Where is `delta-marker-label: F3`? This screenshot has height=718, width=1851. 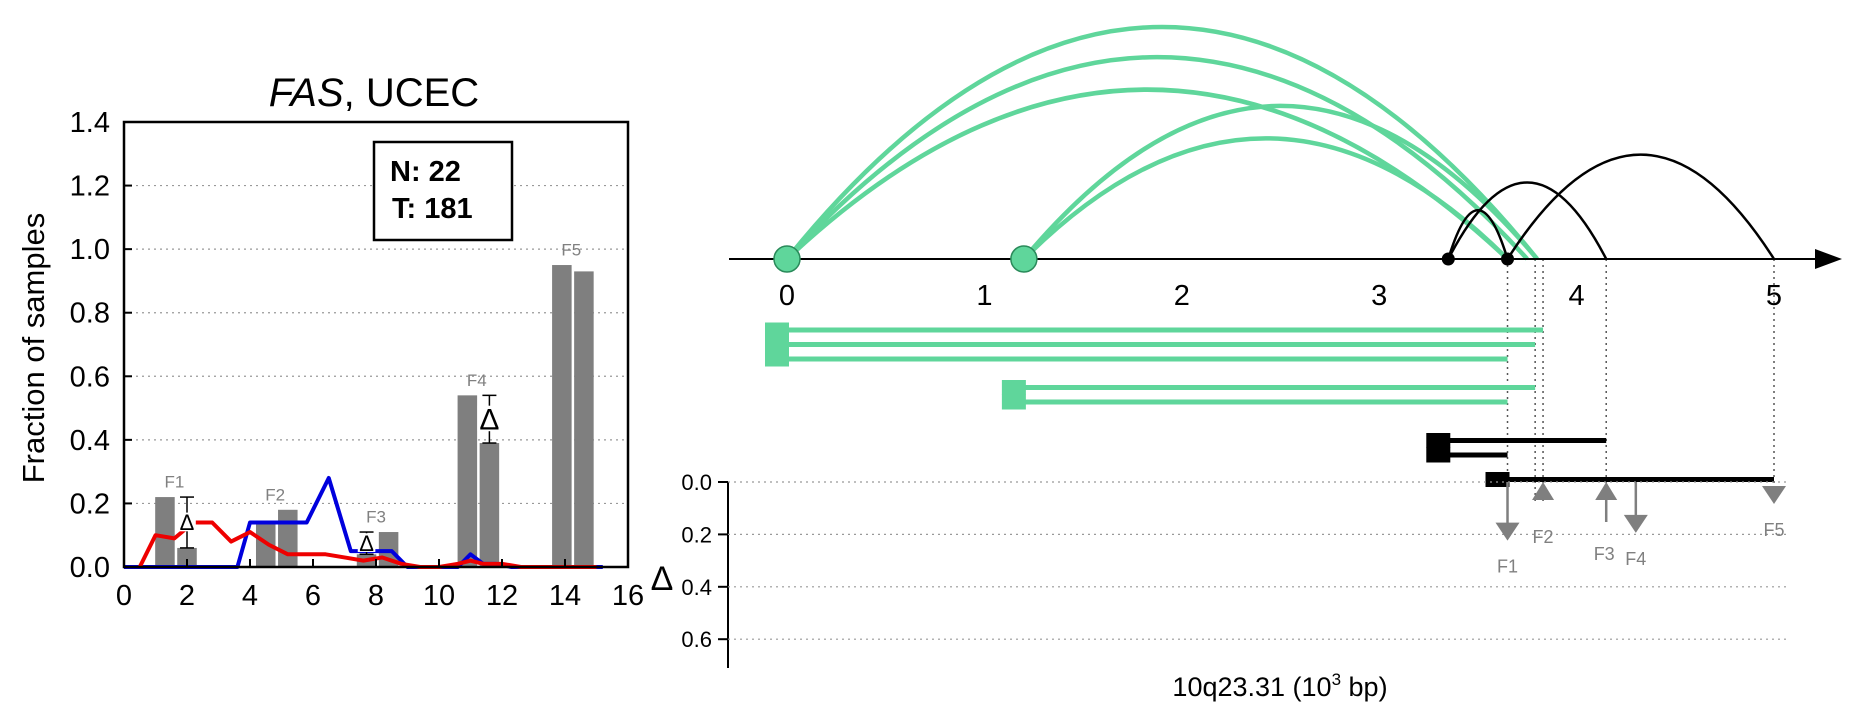
delta-marker-label: F3 is located at coordinates (1604, 554).